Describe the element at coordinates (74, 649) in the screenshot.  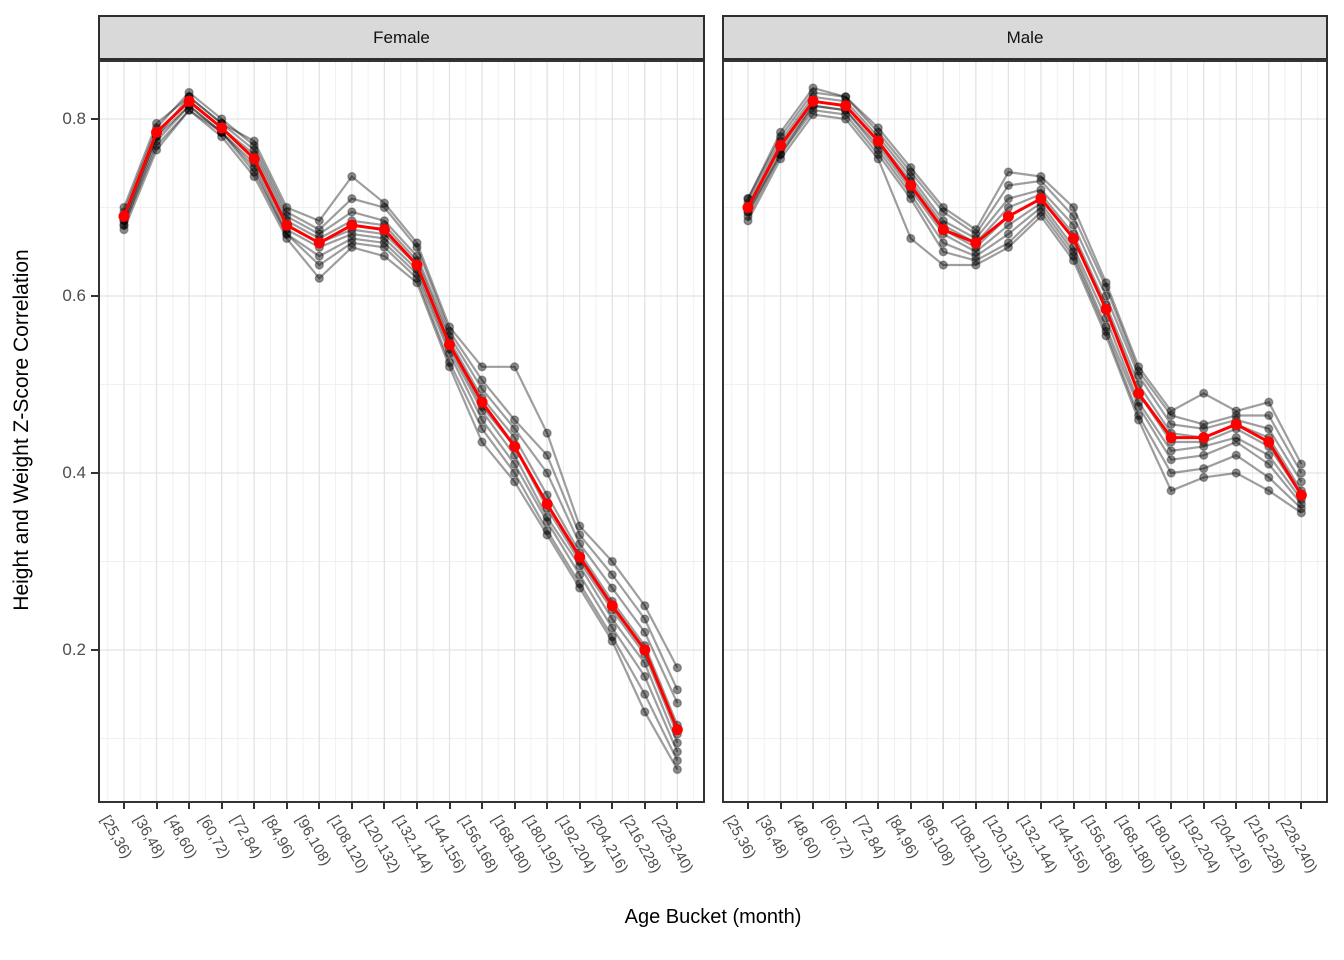
I see `y-tick-label: 0.2` at that location.